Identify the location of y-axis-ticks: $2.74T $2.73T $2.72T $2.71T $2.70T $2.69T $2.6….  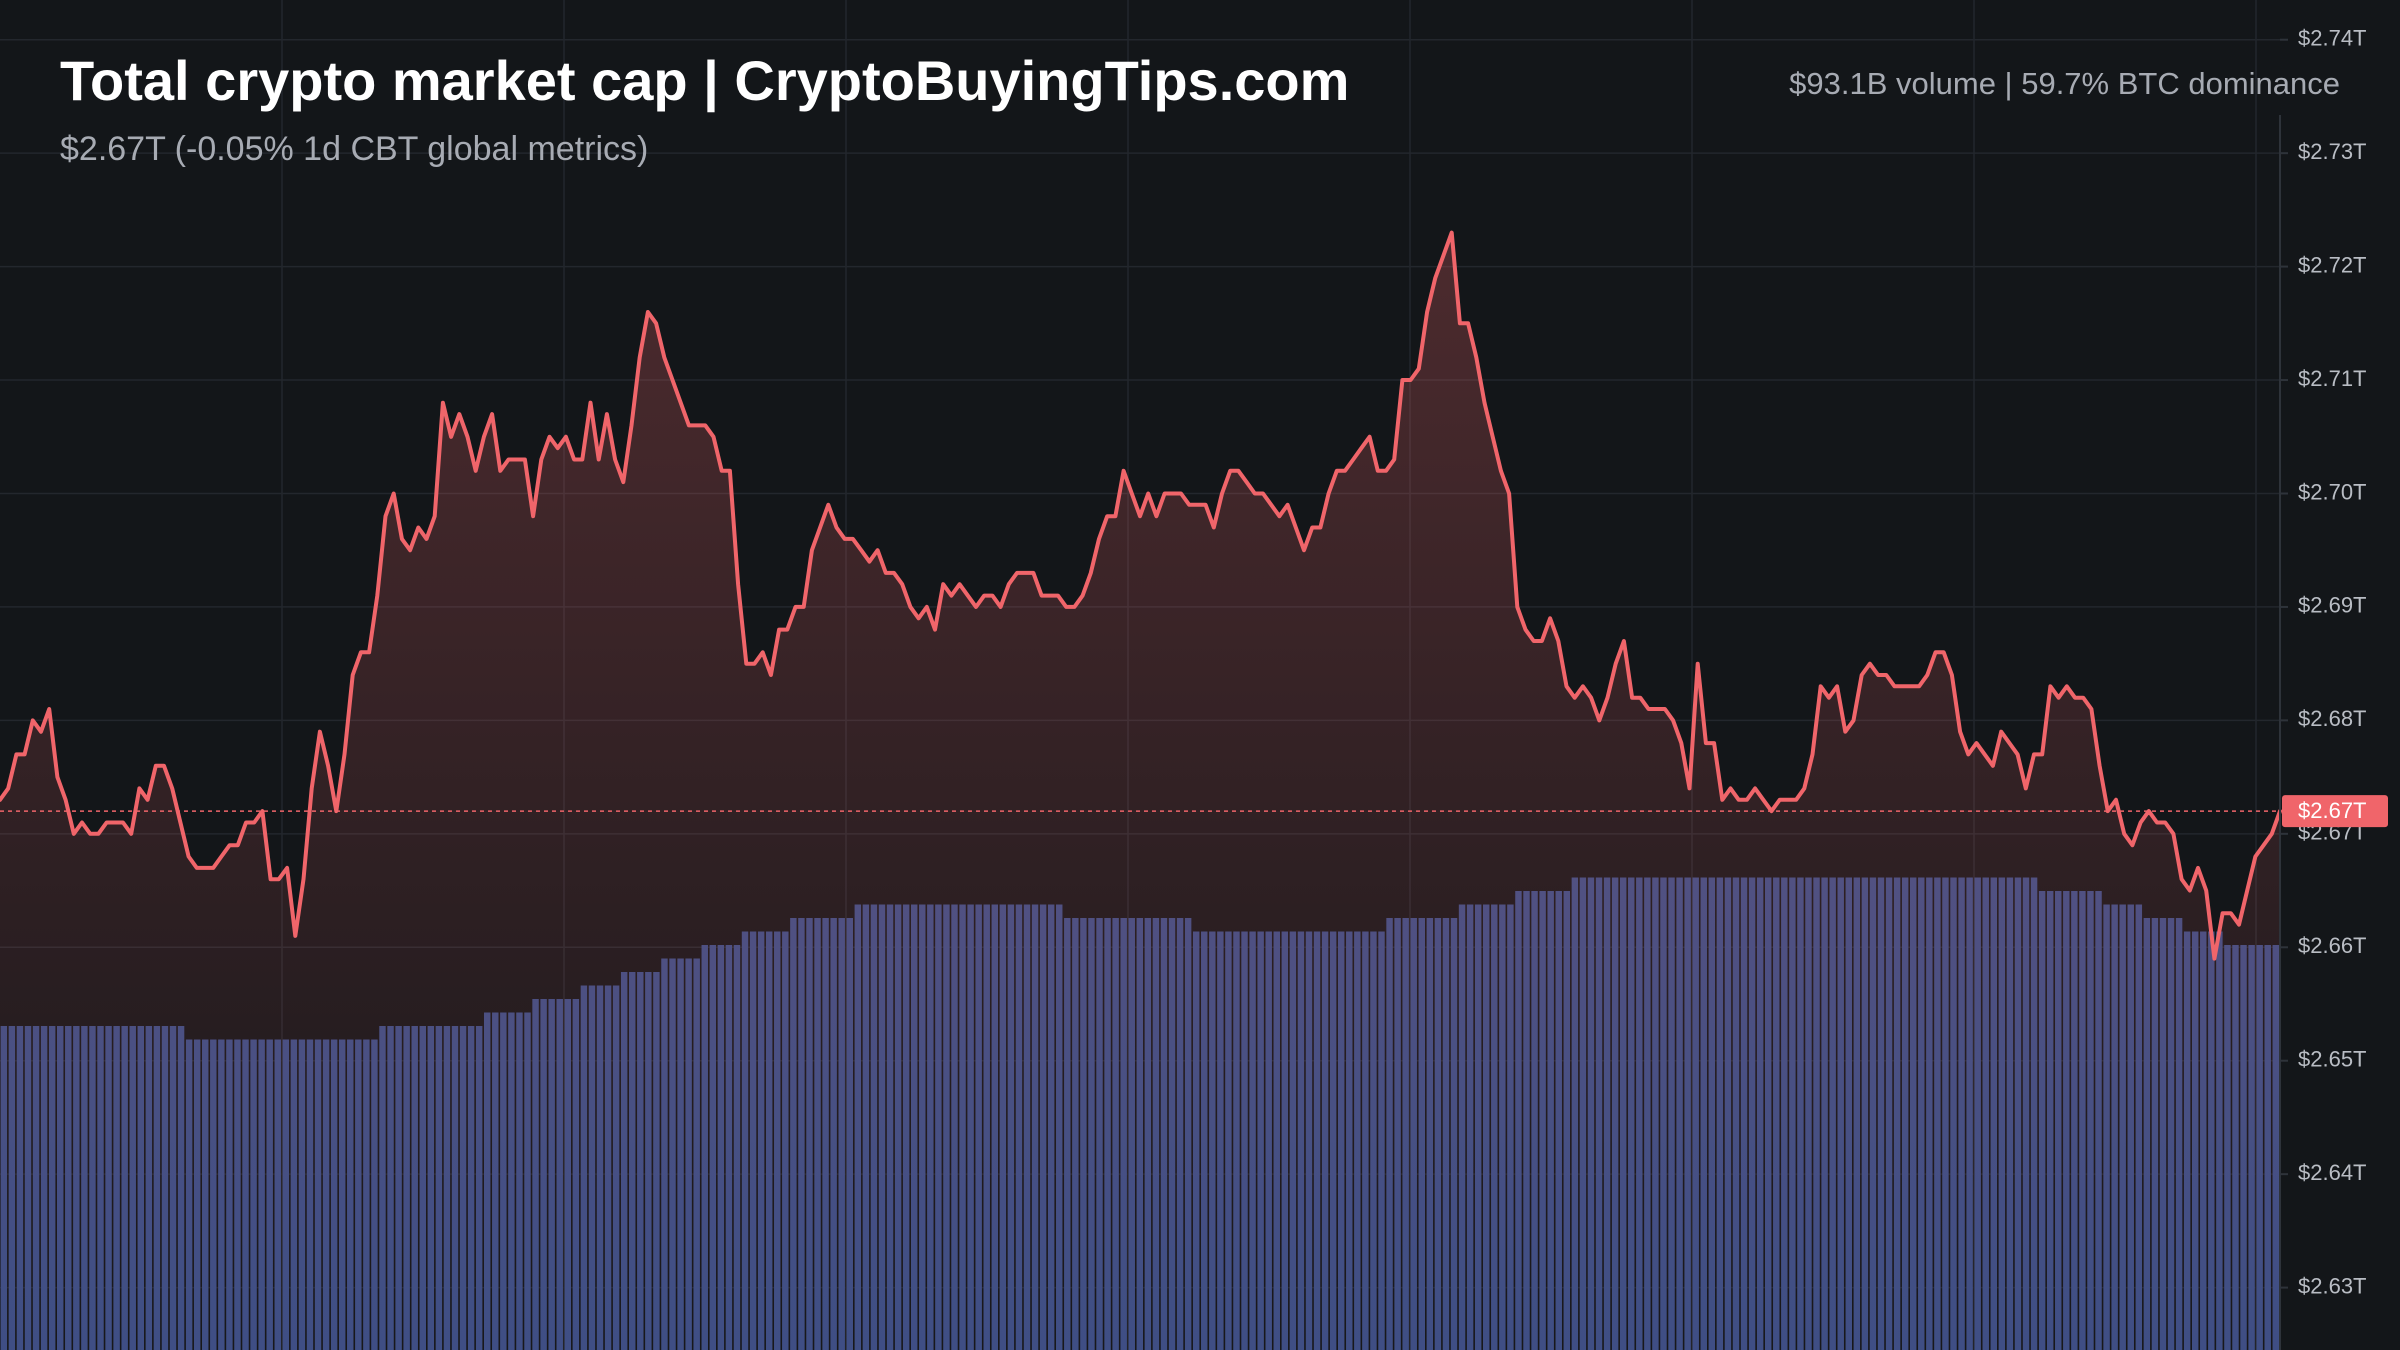
(2323, 662).